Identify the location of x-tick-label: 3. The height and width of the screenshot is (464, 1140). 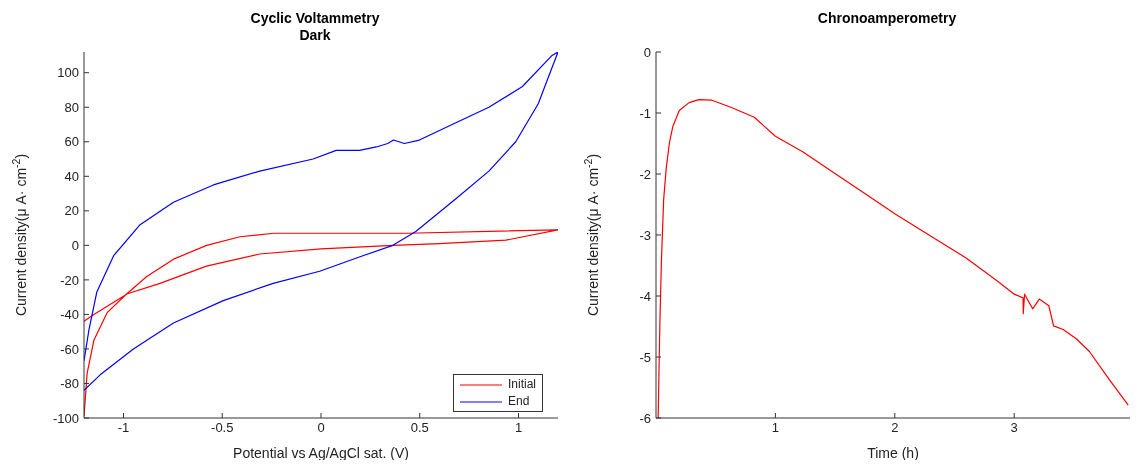
(1014, 428).